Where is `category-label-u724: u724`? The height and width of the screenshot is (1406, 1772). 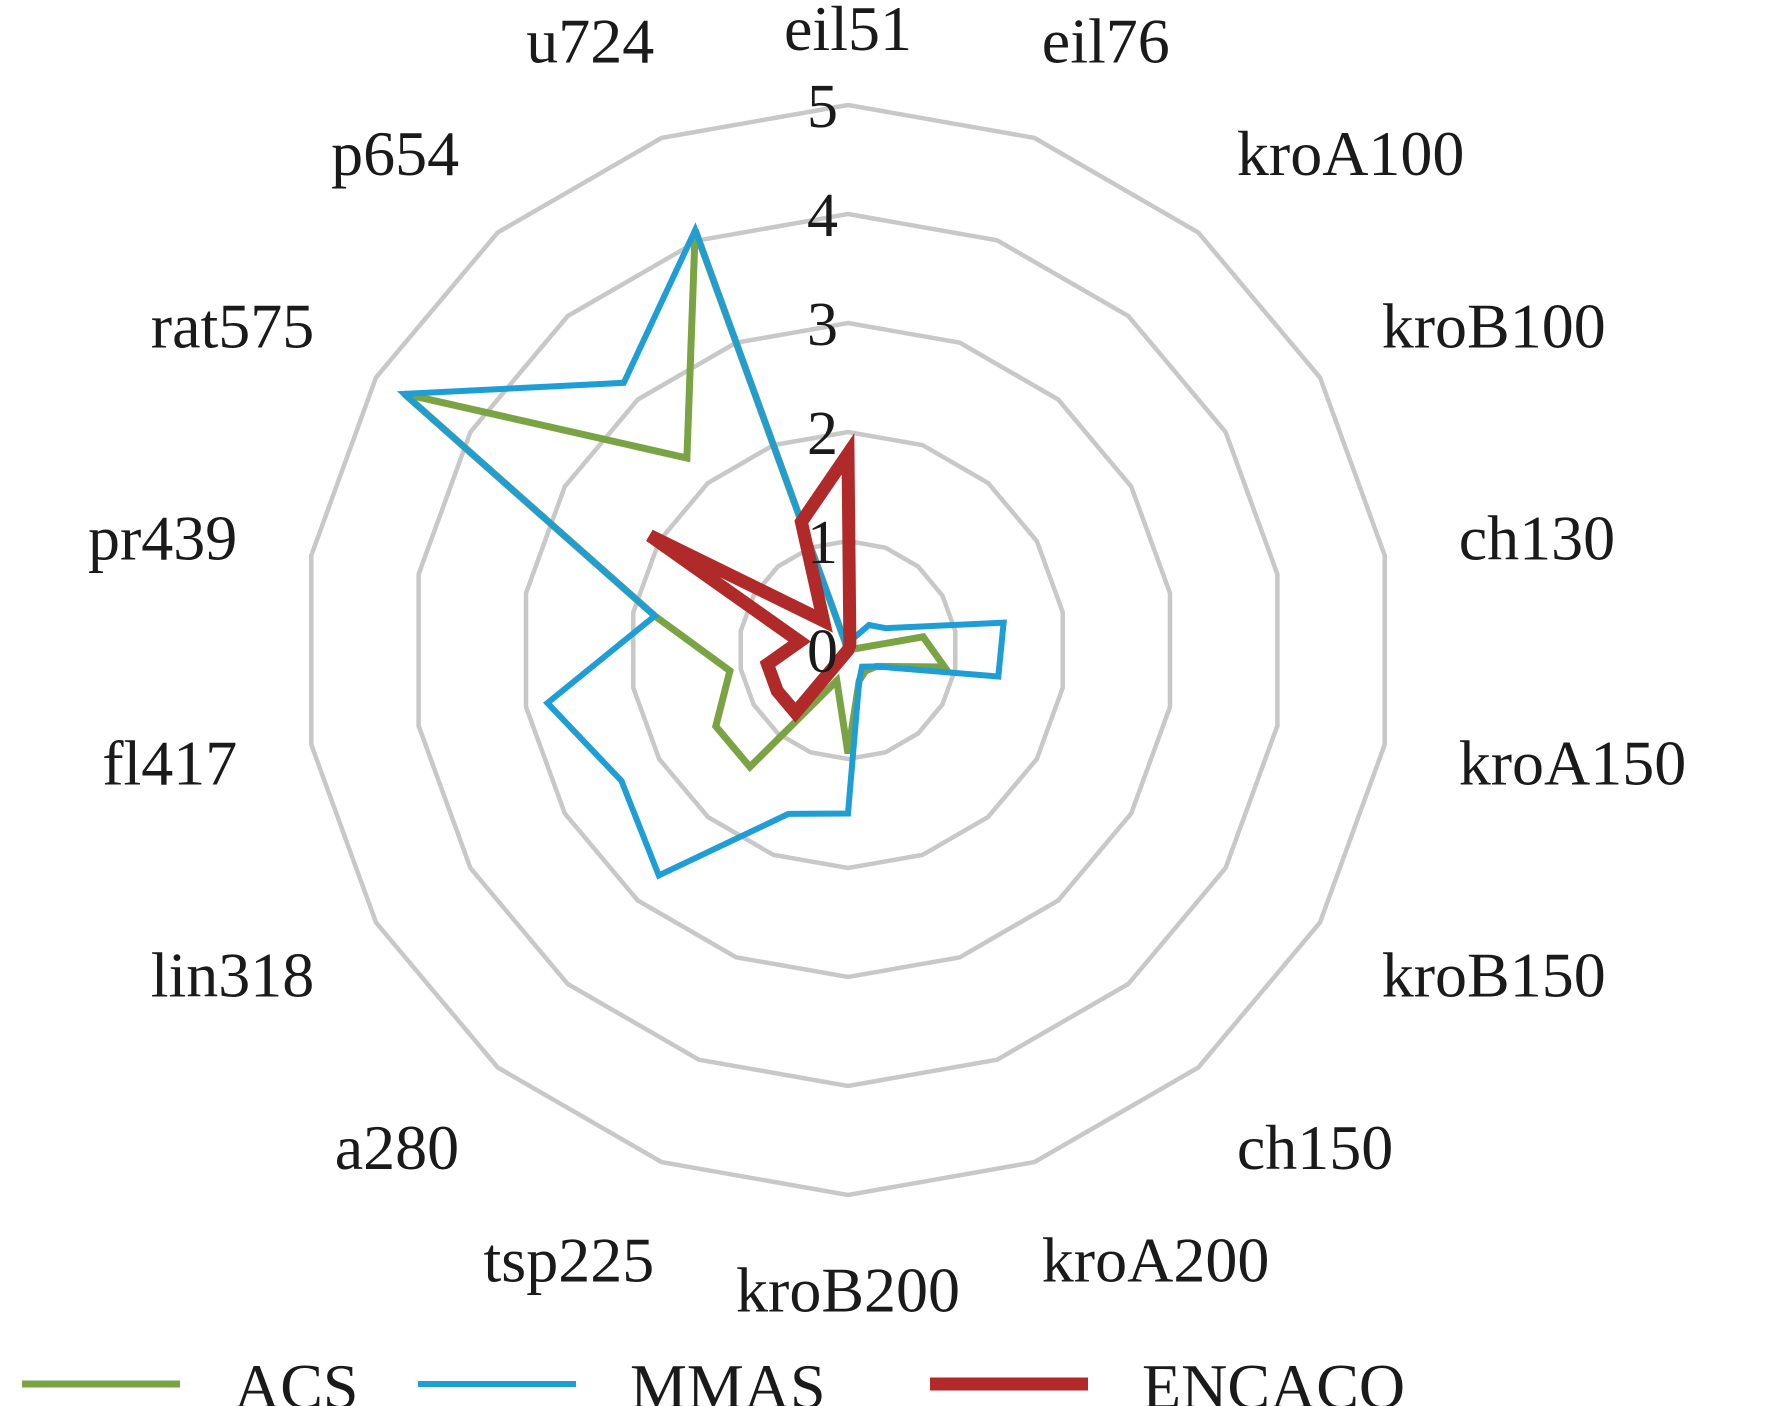 category-label-u724: u724 is located at coordinates (590, 41).